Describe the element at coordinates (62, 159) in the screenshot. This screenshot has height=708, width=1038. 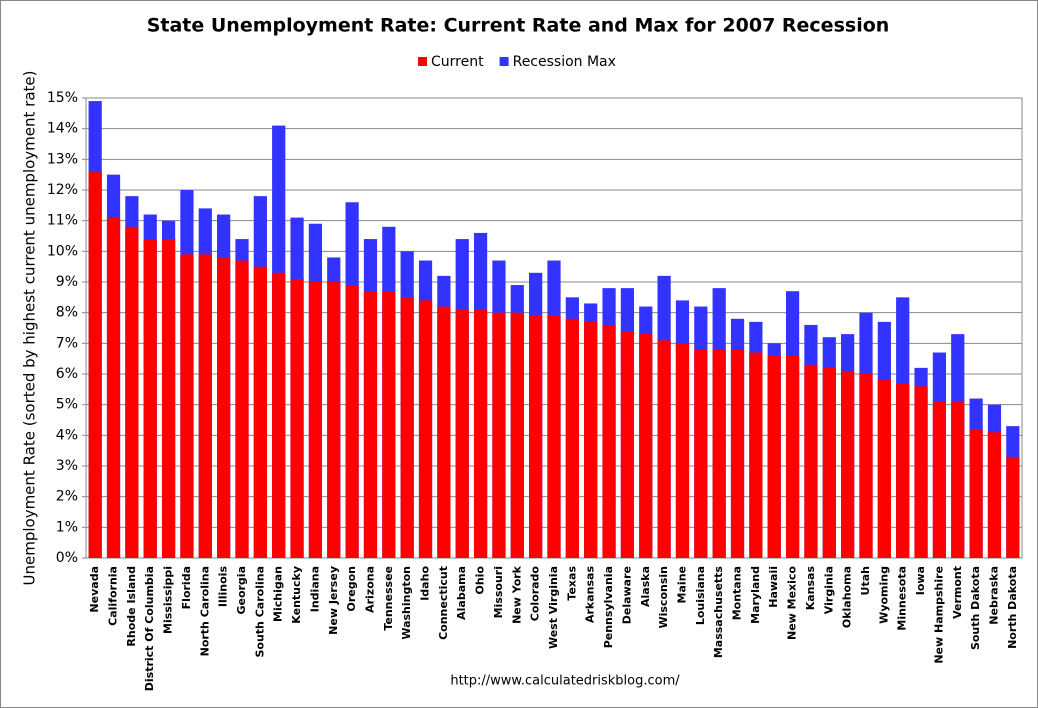
I see `y-tick-label: 13%` at that location.